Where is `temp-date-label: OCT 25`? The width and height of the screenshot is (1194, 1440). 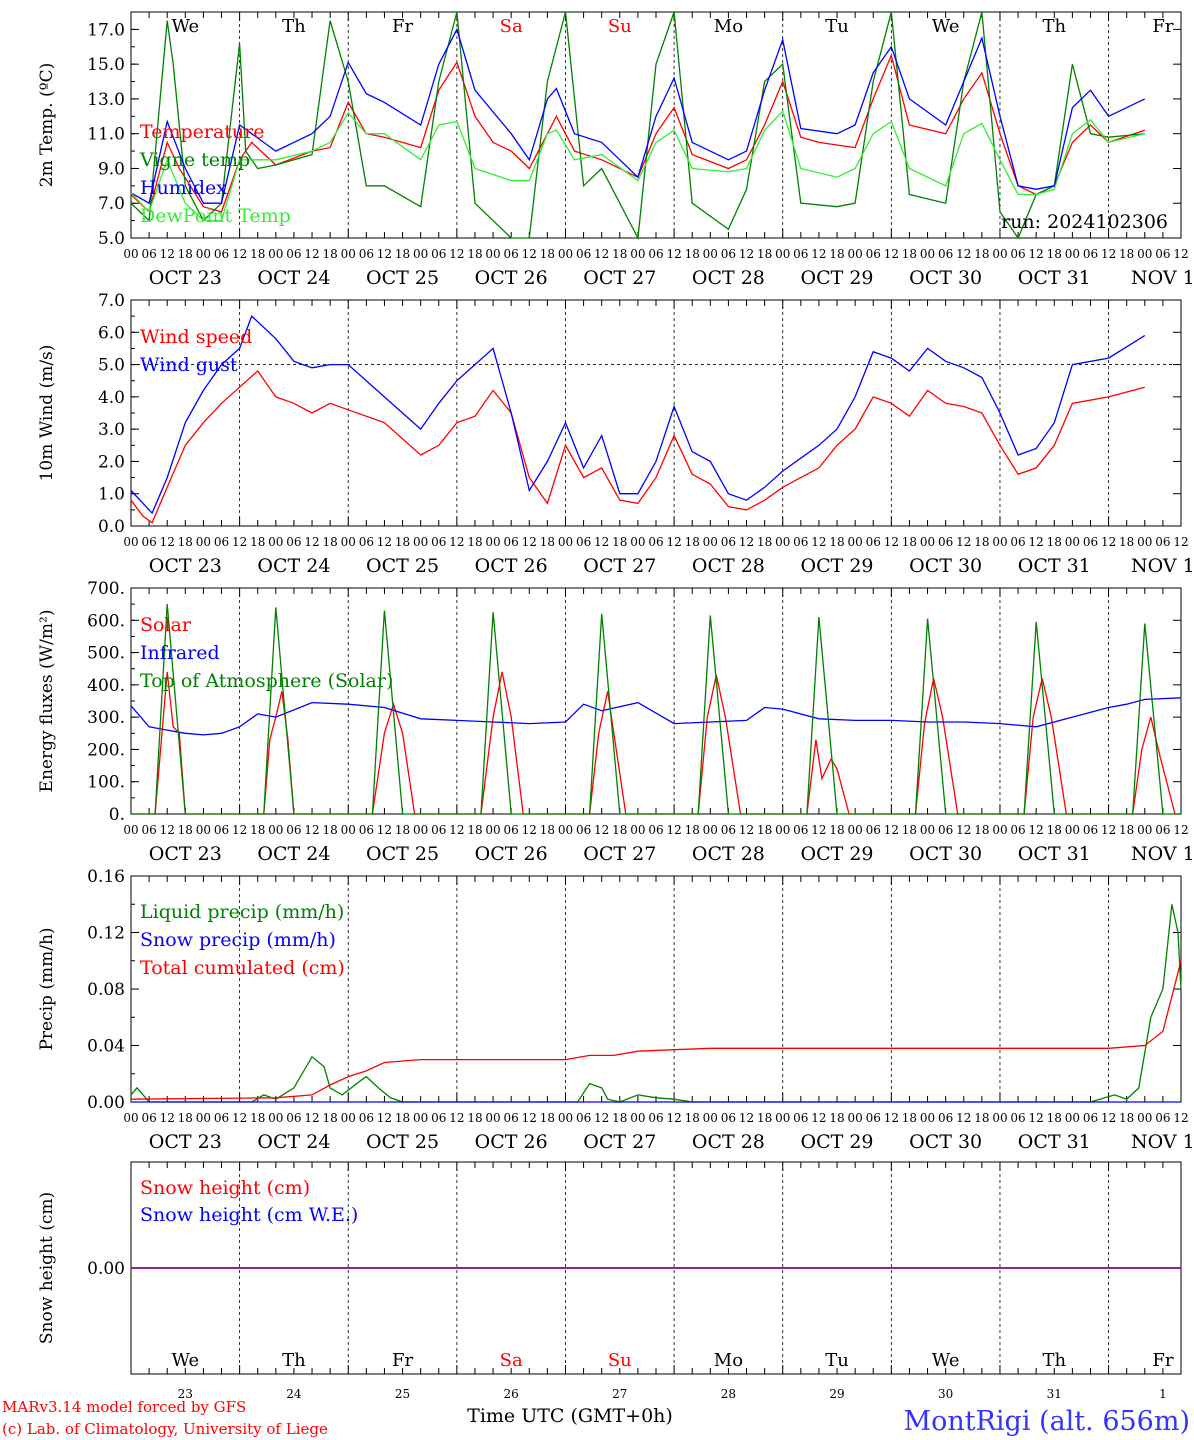 temp-date-label: OCT 25 is located at coordinates (402, 278).